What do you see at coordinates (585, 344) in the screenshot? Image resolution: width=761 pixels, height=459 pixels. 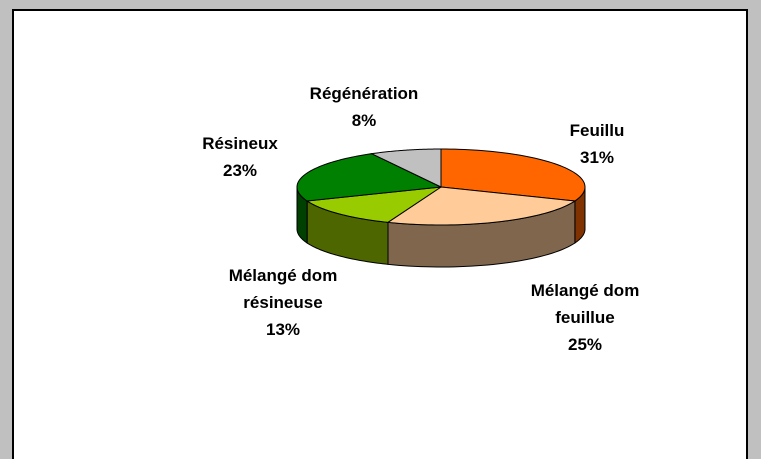 I see `value-label: 25%` at bounding box center [585, 344].